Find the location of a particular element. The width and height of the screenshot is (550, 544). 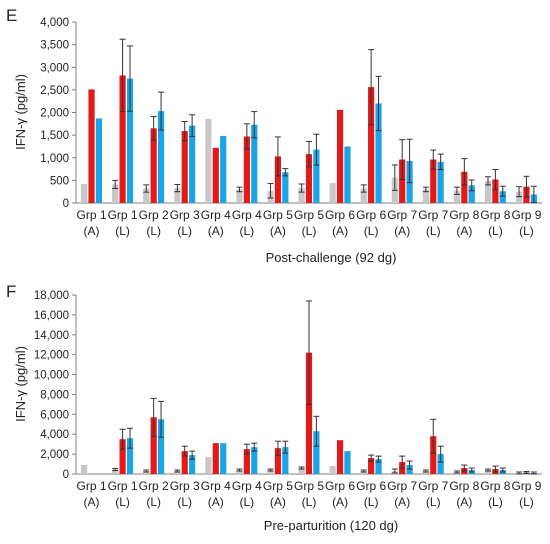

y-tick-label: 2,500 is located at coordinates (54, 91).